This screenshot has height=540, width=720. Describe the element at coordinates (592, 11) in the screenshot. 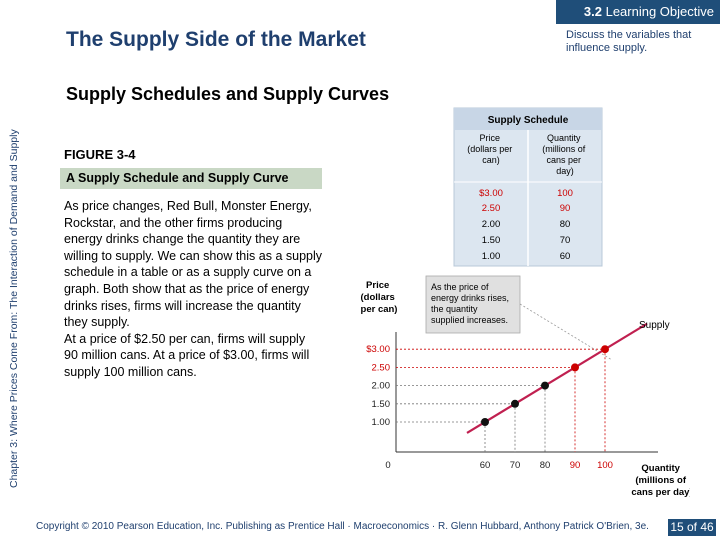

I see `objective-number: 3.2` at that location.